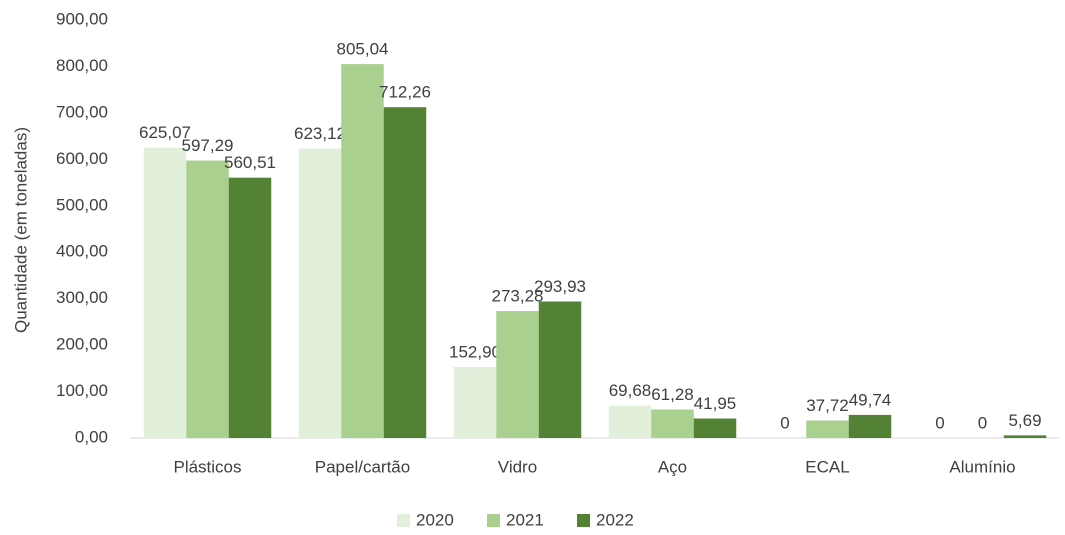  What do you see at coordinates (672, 394) in the screenshot?
I see `data-label: 61,28` at bounding box center [672, 394].